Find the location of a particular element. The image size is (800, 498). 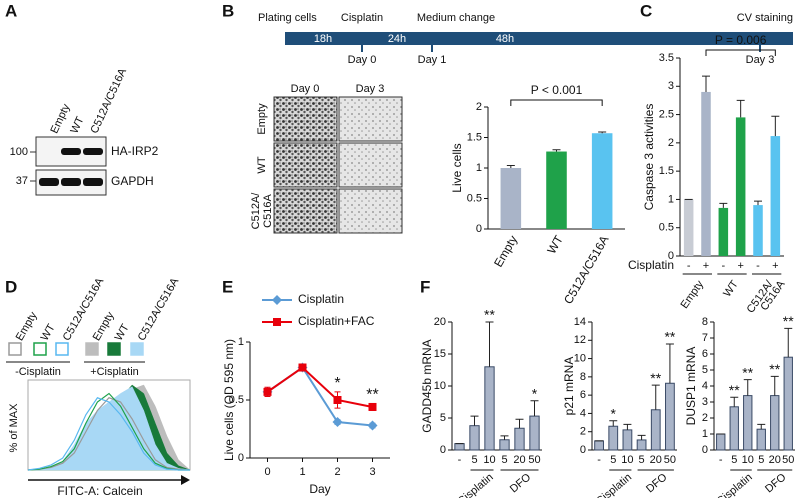

timeline-duration: 48h is located at coordinates (505, 39).